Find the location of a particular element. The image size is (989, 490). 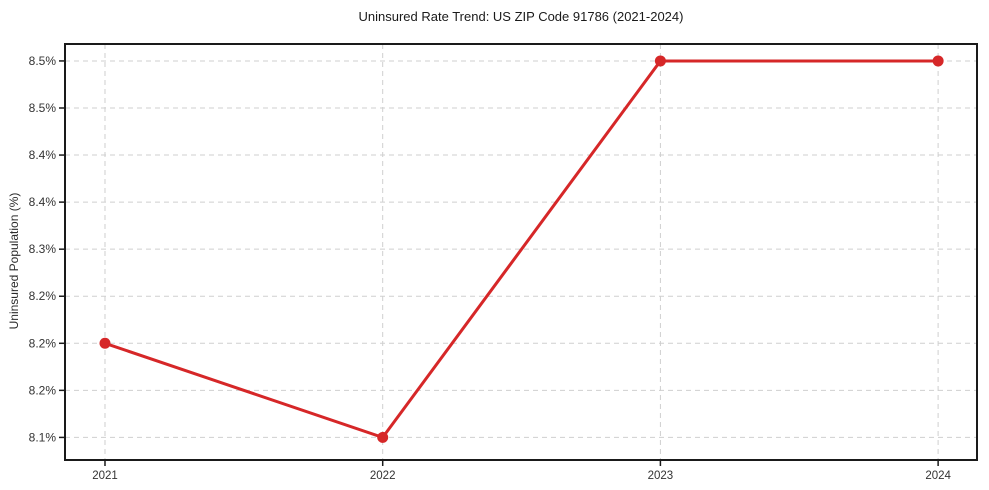

y-axis-label: Uninsured Population (%) is located at coordinates (14, 261).